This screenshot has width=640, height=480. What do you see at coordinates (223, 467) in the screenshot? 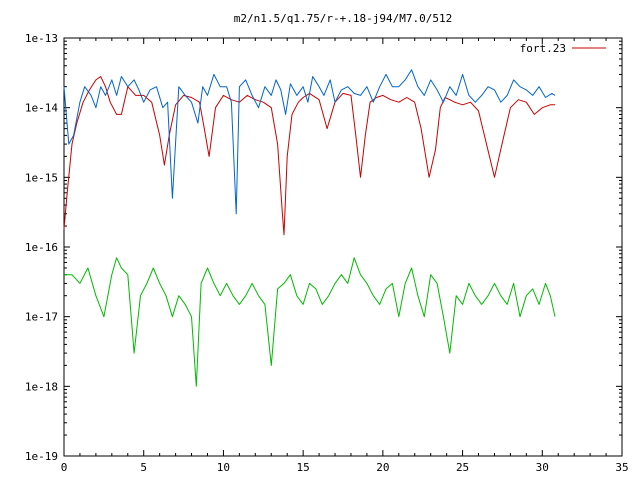
I see `x-tick-label-2: 10` at bounding box center [223, 467].